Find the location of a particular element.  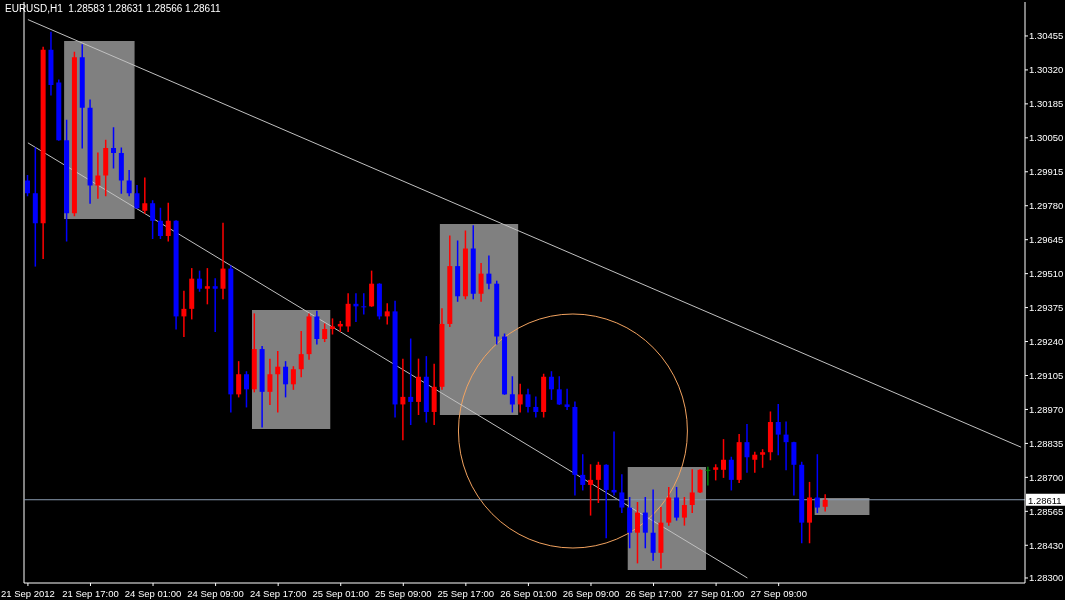

x-tick-label: 24 Sep 17:00 is located at coordinates (278, 593).